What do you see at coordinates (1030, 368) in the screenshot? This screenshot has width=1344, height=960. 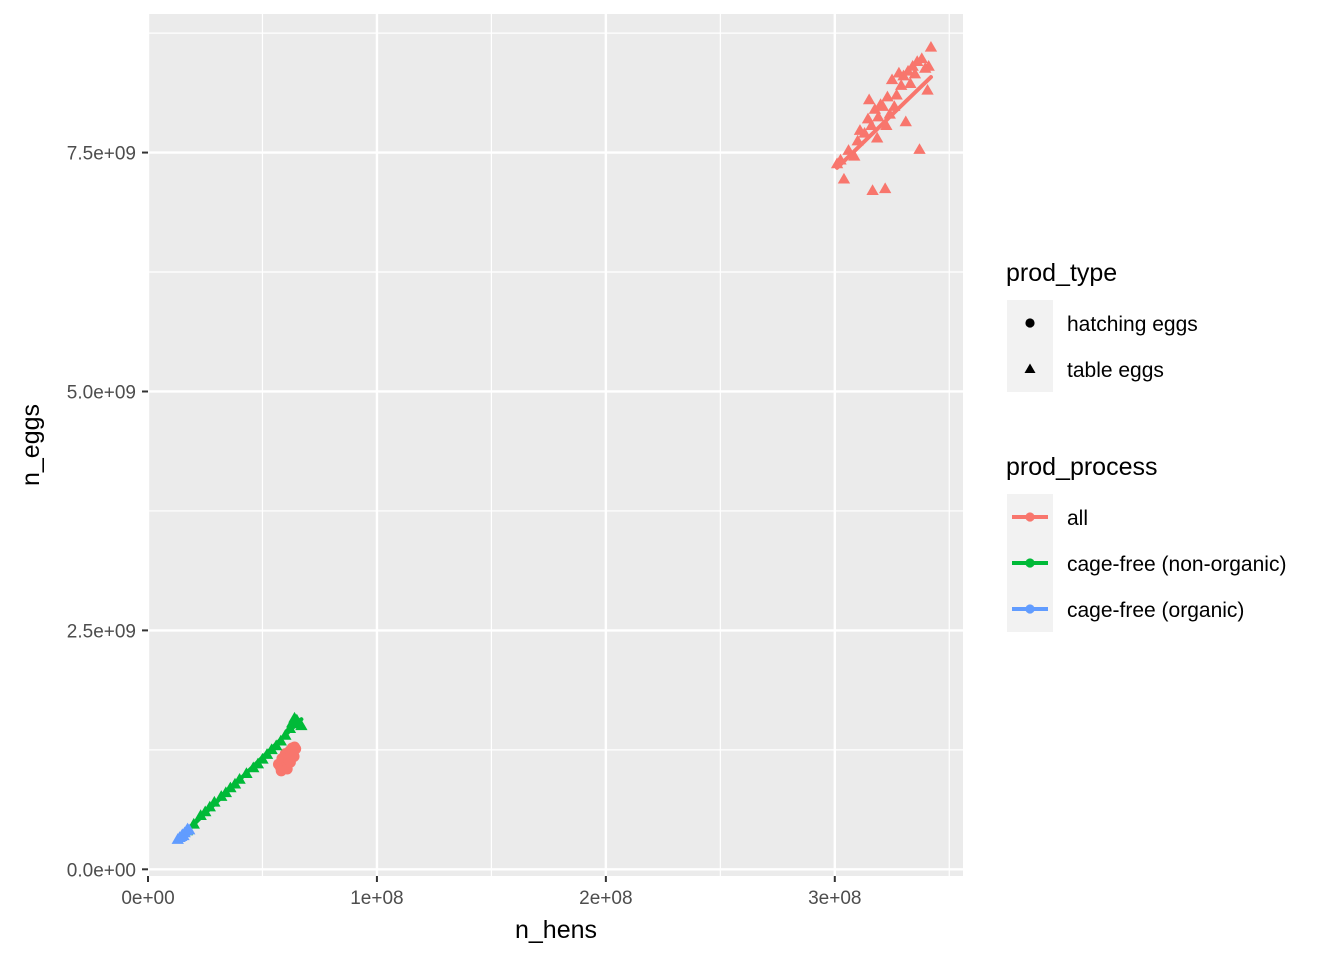 I see `legend-key-triangle` at bounding box center [1030, 368].